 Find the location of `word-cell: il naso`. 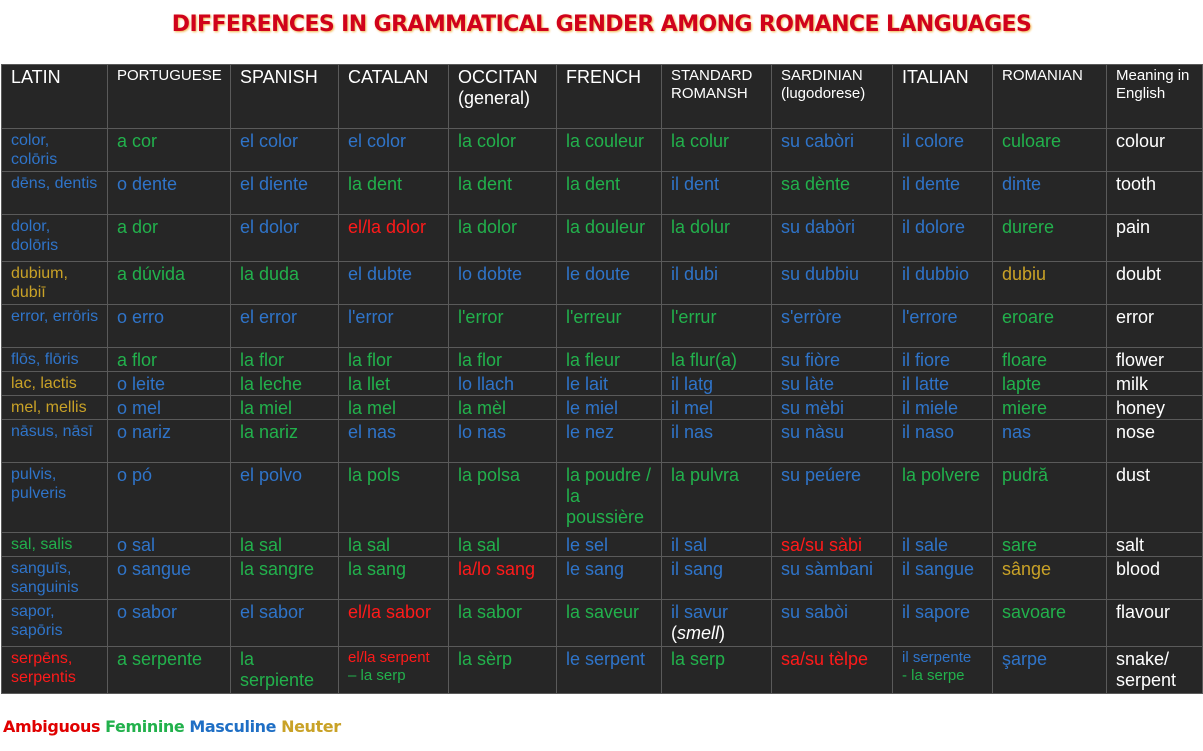

word-cell: il naso is located at coordinates (942, 441).